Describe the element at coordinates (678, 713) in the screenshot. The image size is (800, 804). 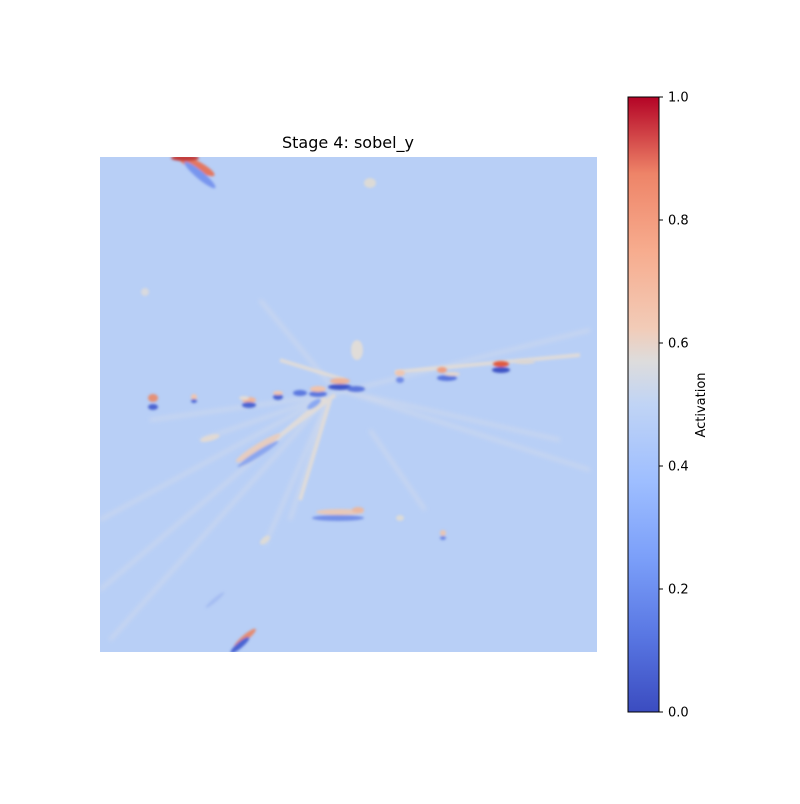
I see `colorbar-tick-label: 0.0` at that location.